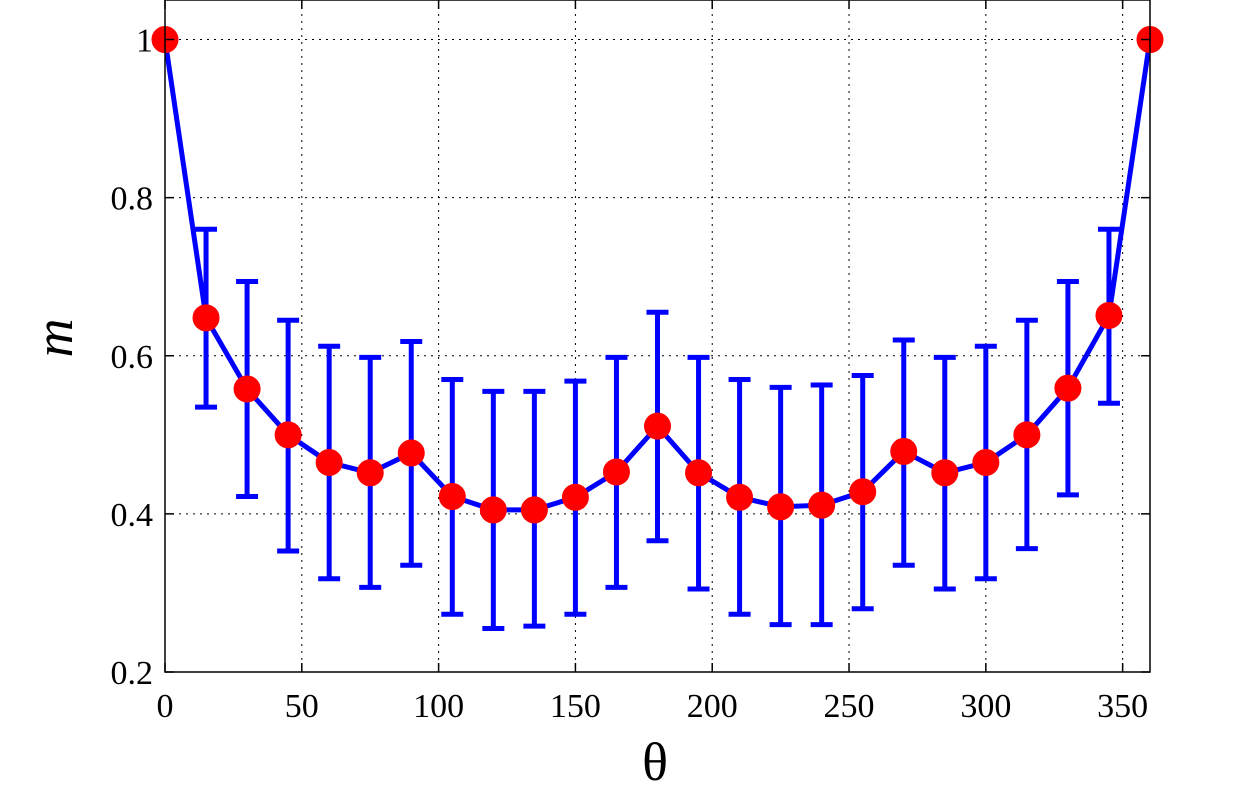 Image resolution: width=1241 pixels, height=806 pixels. What do you see at coordinates (302, 706) in the screenshot?
I see `x-tick-label: 50` at bounding box center [302, 706].